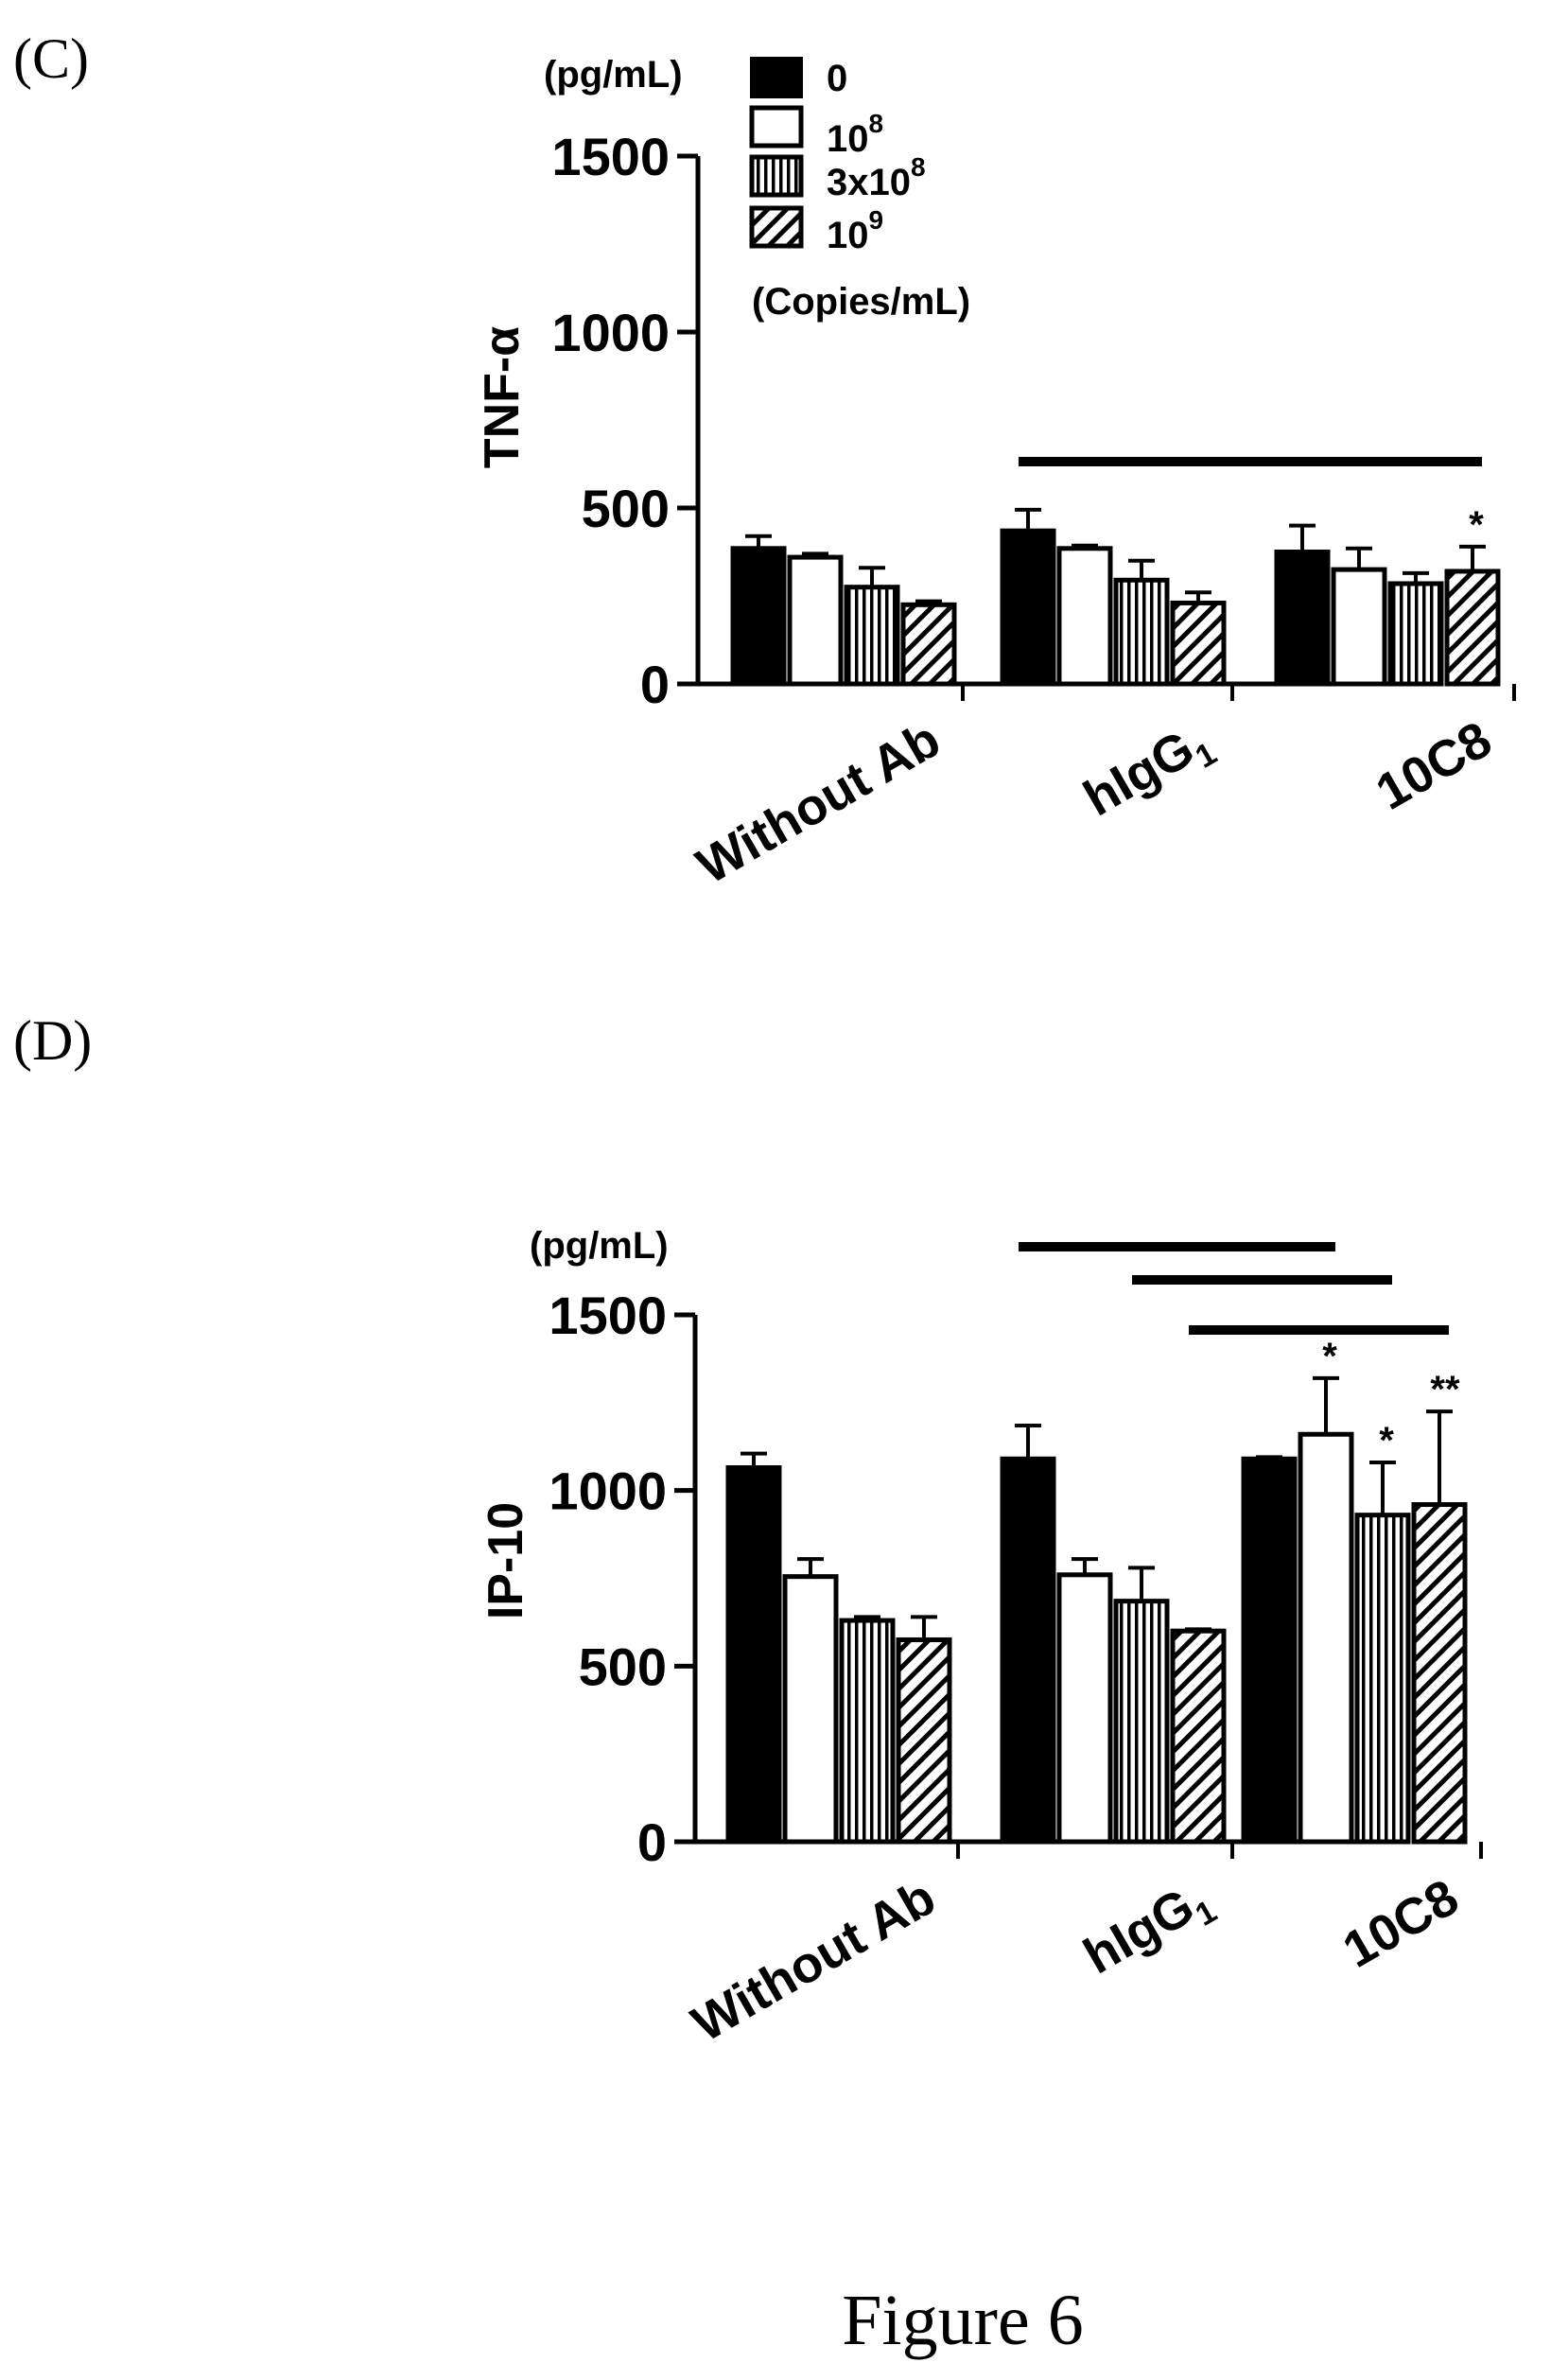 The width and height of the screenshot is (1551, 2380). I want to click on panel-d-y-tick-label-1: 500, so click(623, 1666).